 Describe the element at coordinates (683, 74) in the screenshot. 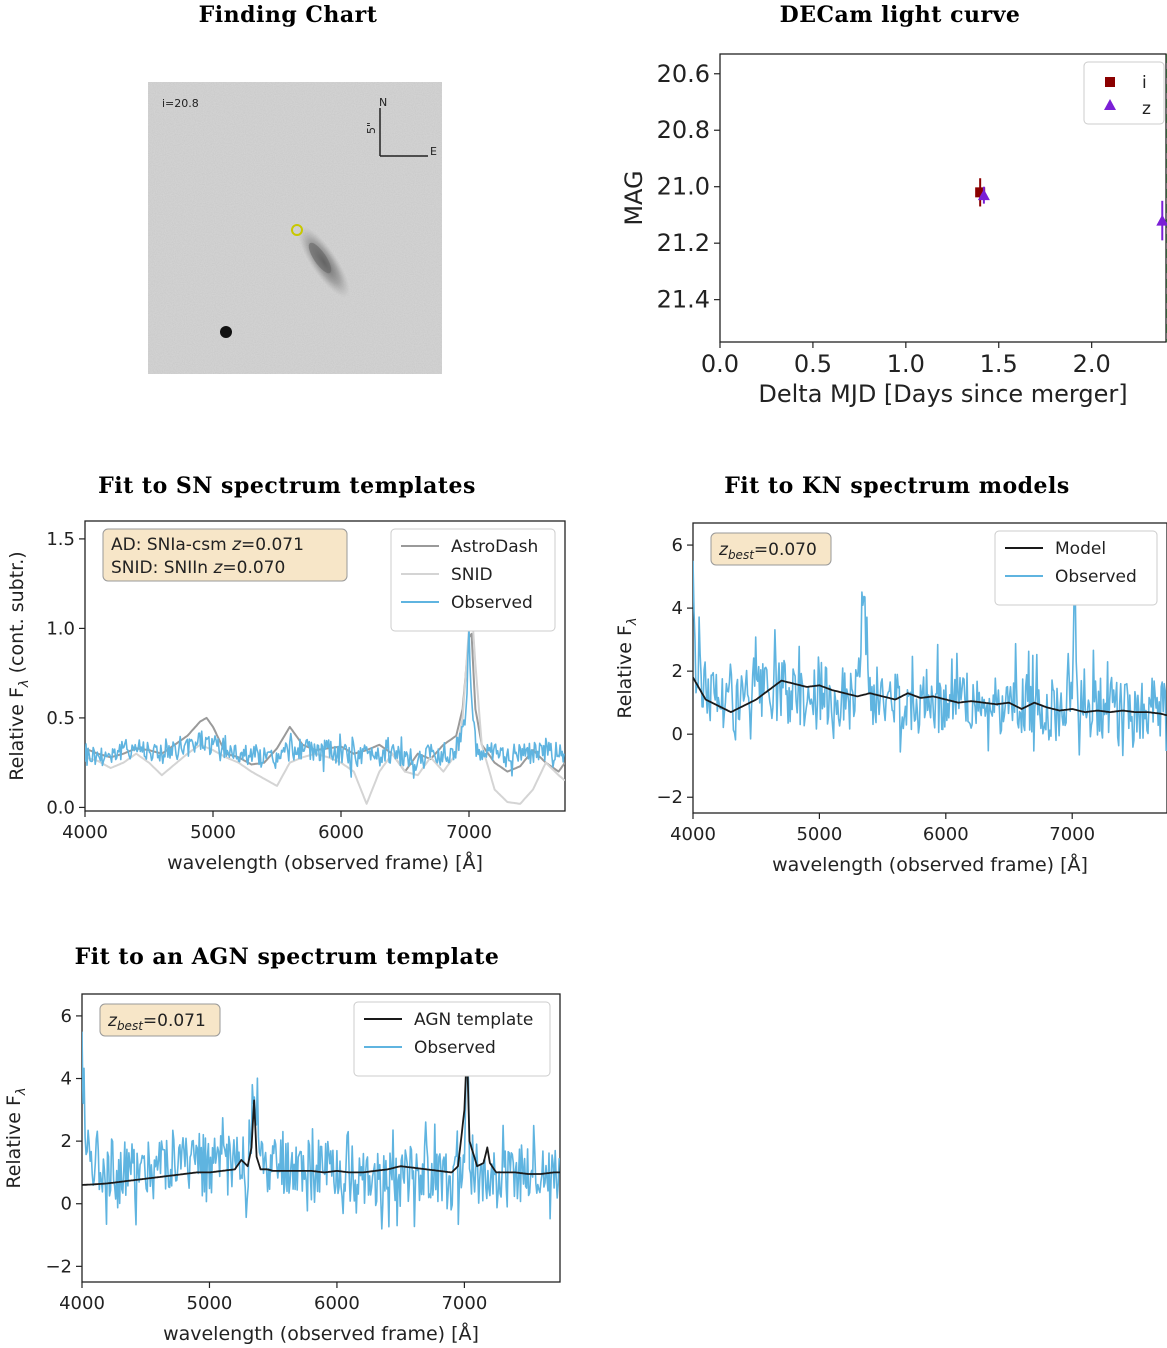

I see `y-tick-label: 20.6` at that location.